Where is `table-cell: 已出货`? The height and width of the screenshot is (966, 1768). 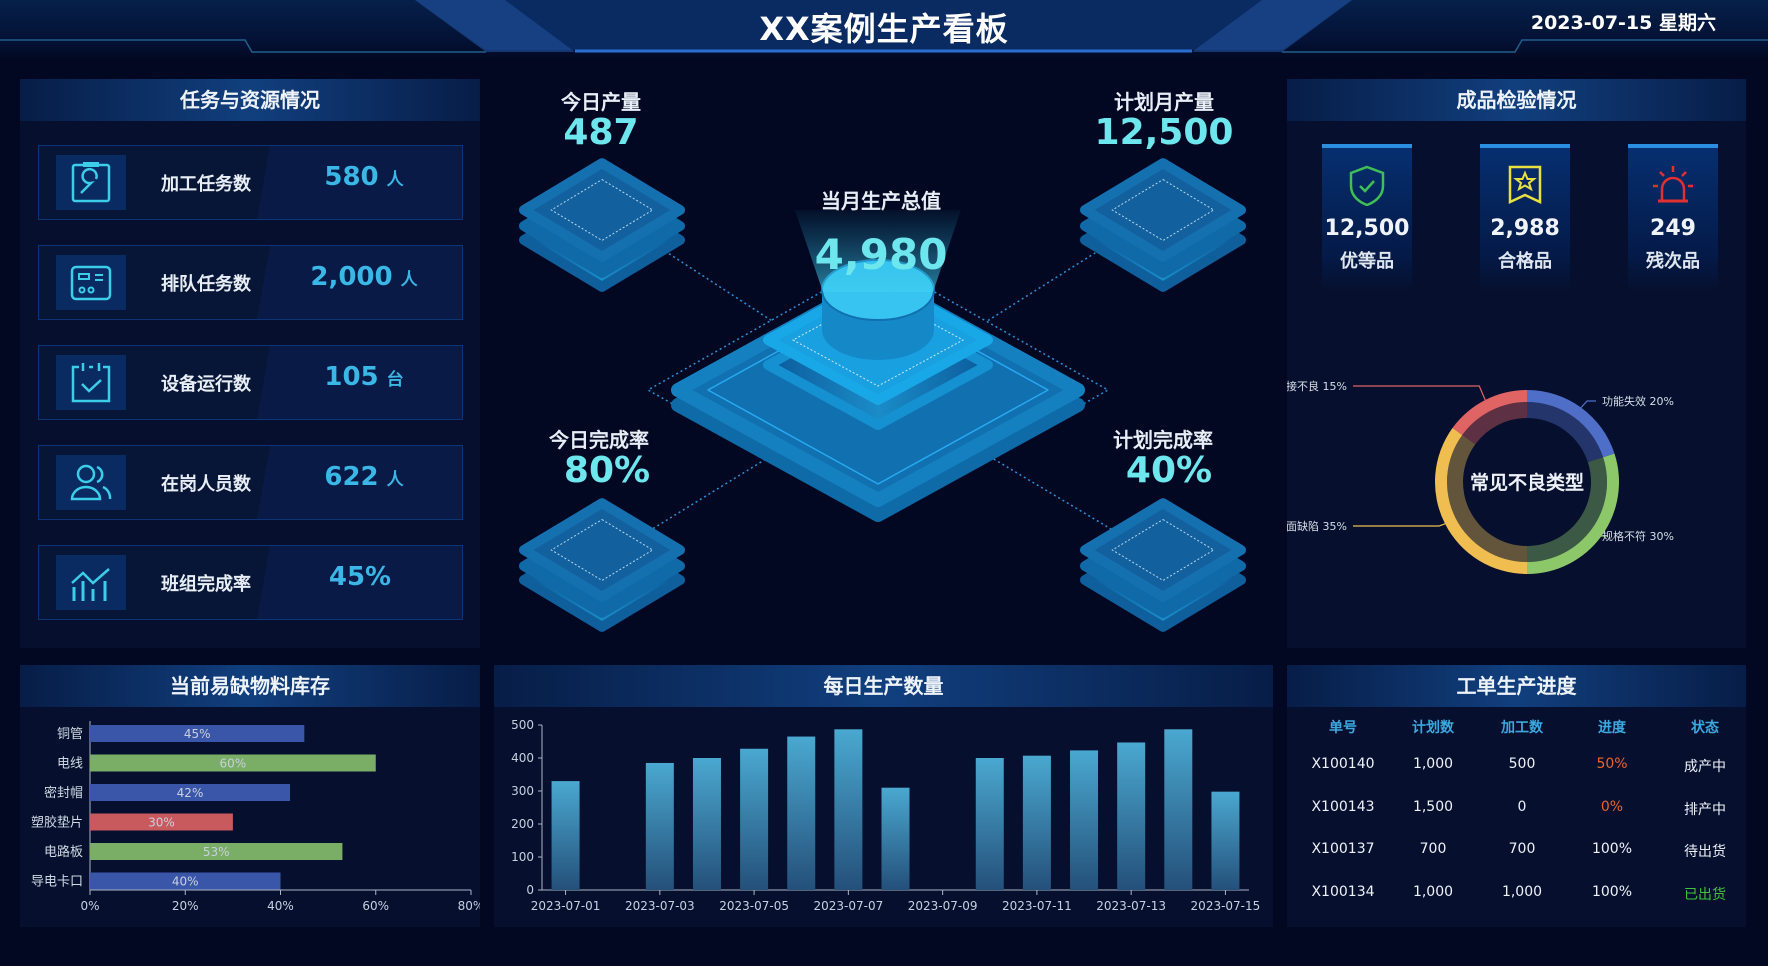
table-cell: 已出货 is located at coordinates (1705, 894).